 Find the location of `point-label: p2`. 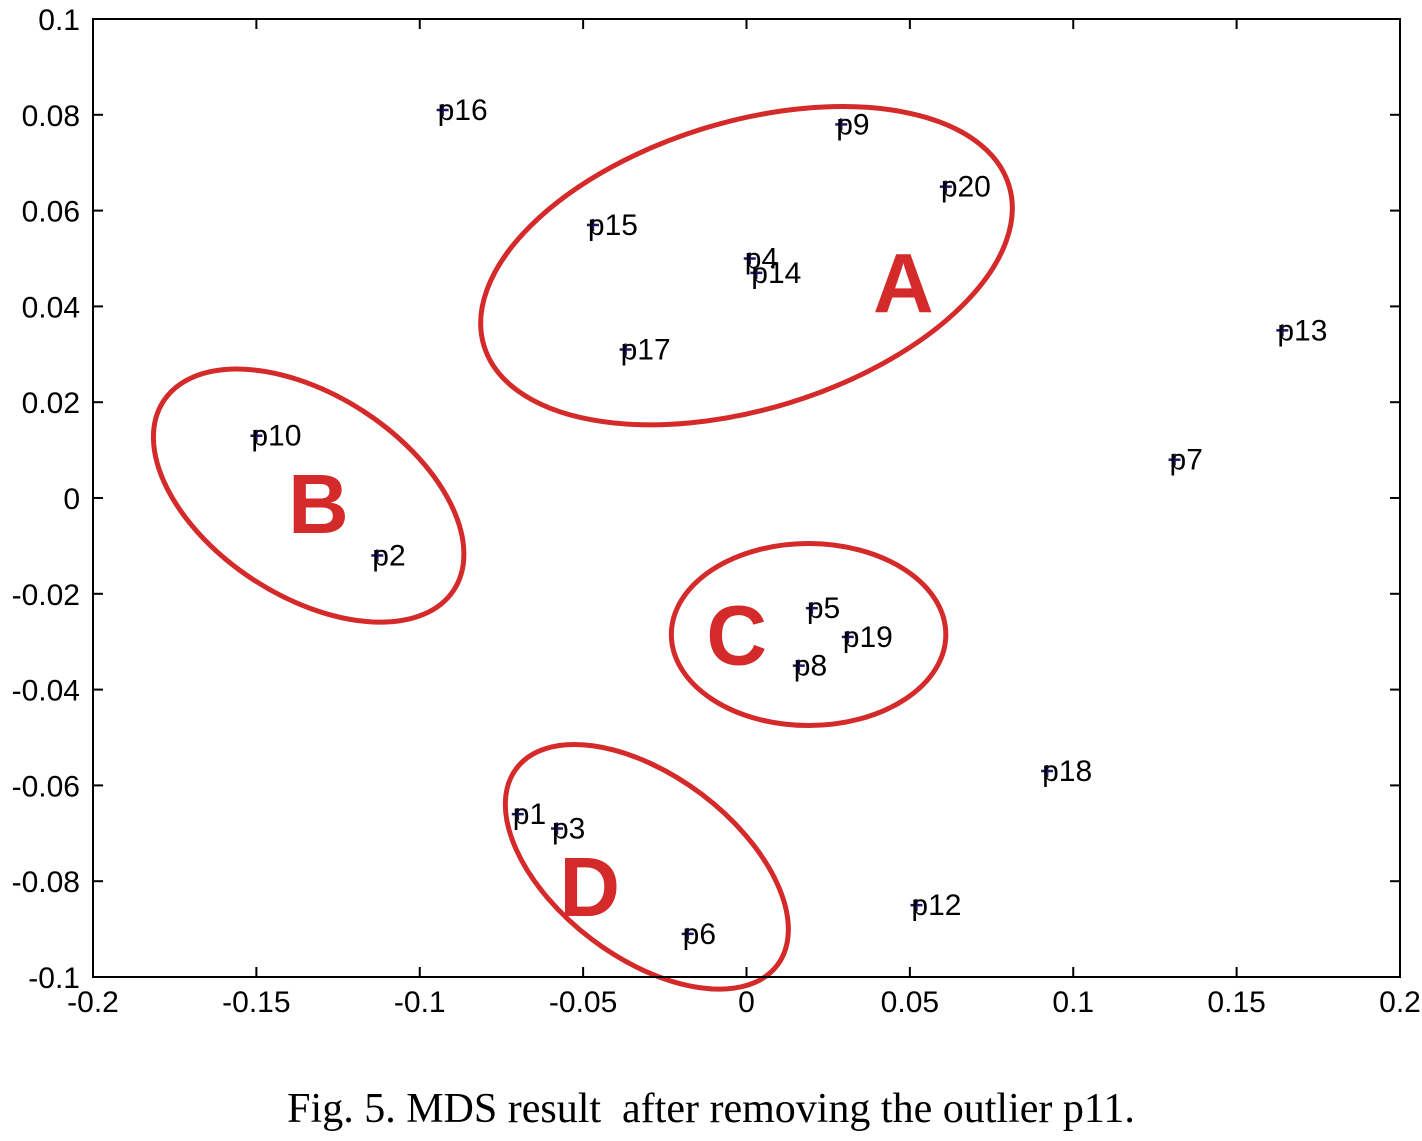

point-label: p2 is located at coordinates (388, 555).